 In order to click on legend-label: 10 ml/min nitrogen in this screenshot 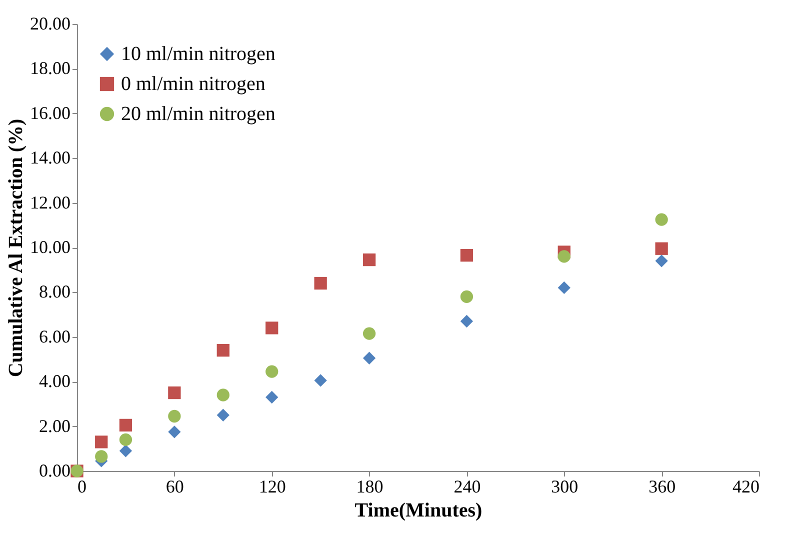, I will do `click(198, 54)`.